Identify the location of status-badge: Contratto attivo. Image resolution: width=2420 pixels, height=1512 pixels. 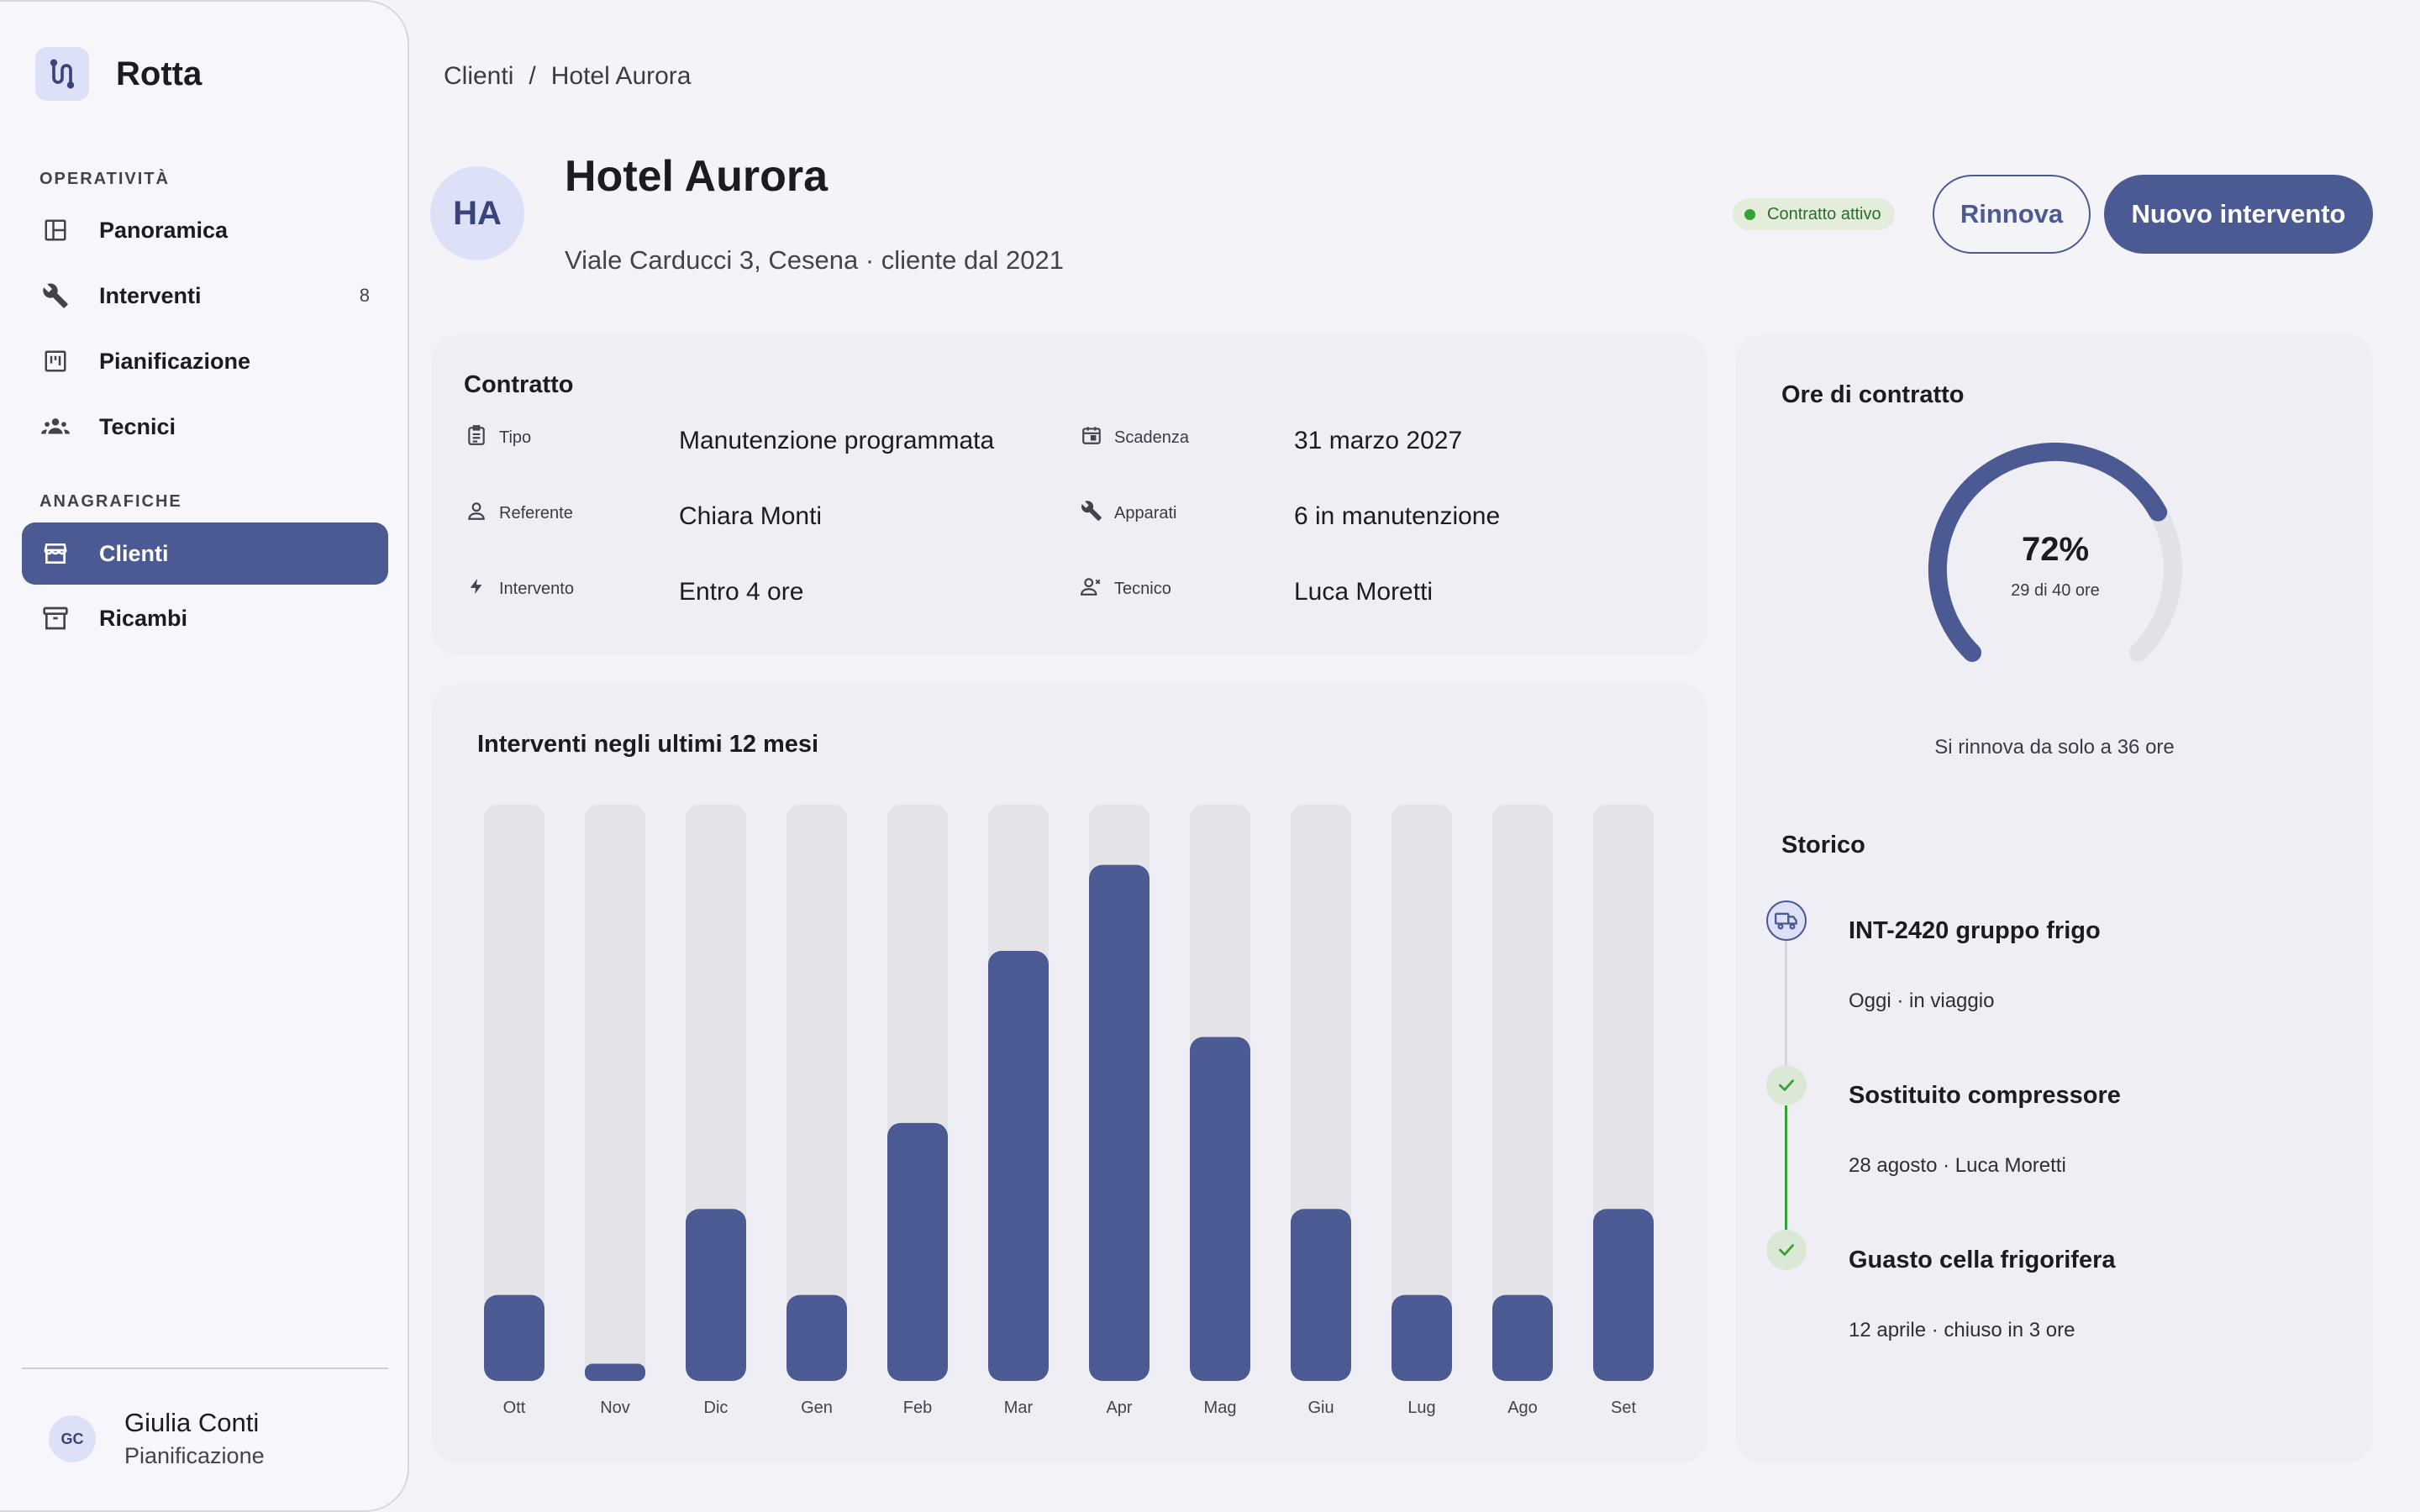
(1814, 214).